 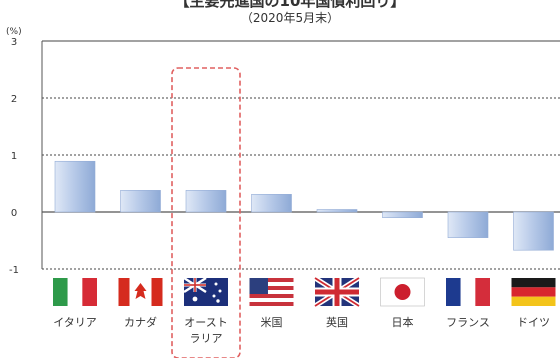 What do you see at coordinates (403, 322) in the screenshot?
I see `category-label: 日本` at bounding box center [403, 322].